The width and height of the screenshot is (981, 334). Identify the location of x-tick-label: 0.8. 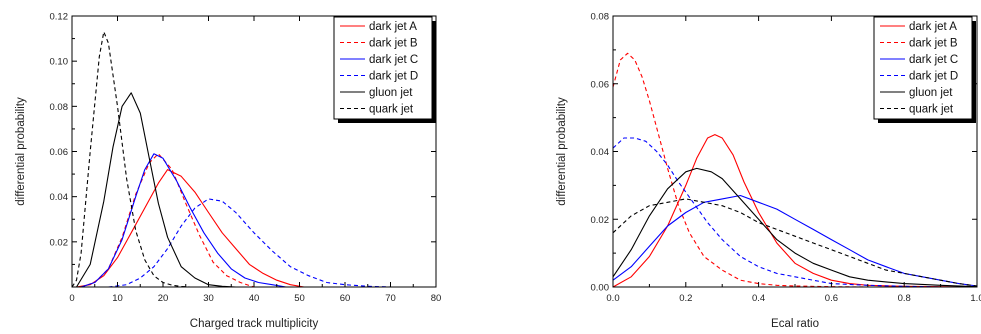
(904, 298).